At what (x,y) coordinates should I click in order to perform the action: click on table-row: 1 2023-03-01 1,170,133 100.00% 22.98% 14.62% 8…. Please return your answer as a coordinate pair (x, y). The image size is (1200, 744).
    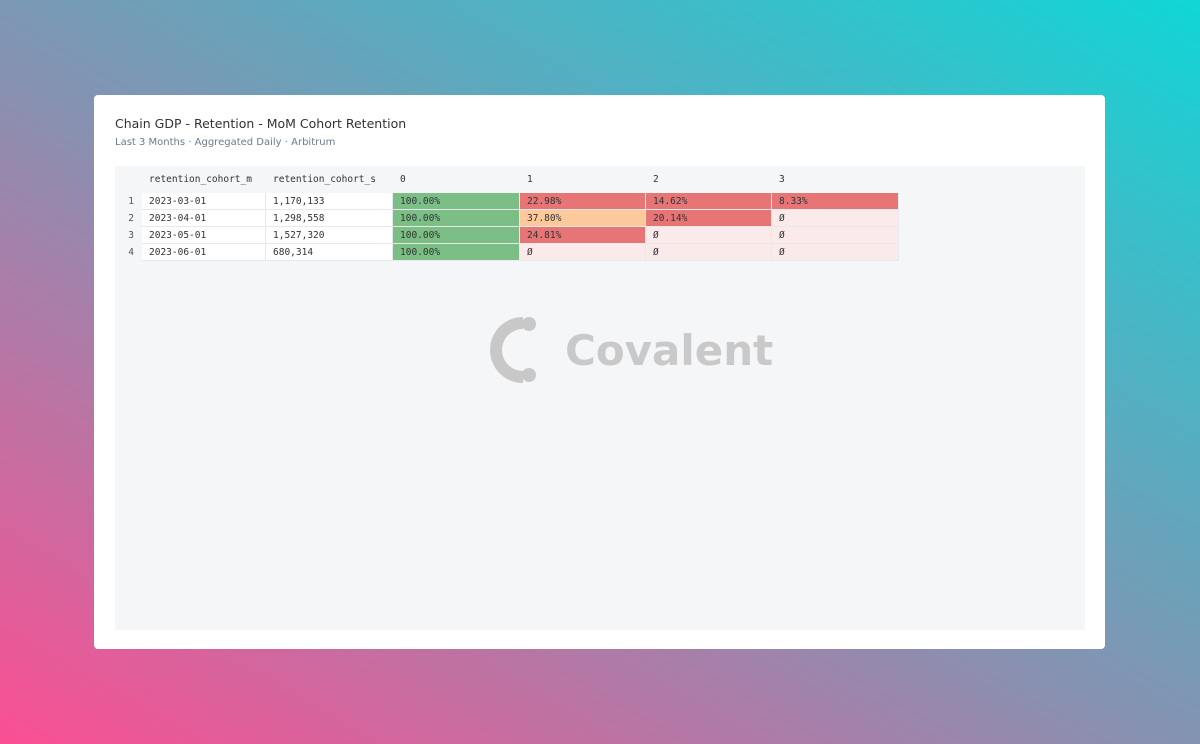
    Looking at the image, I should click on (507, 201).